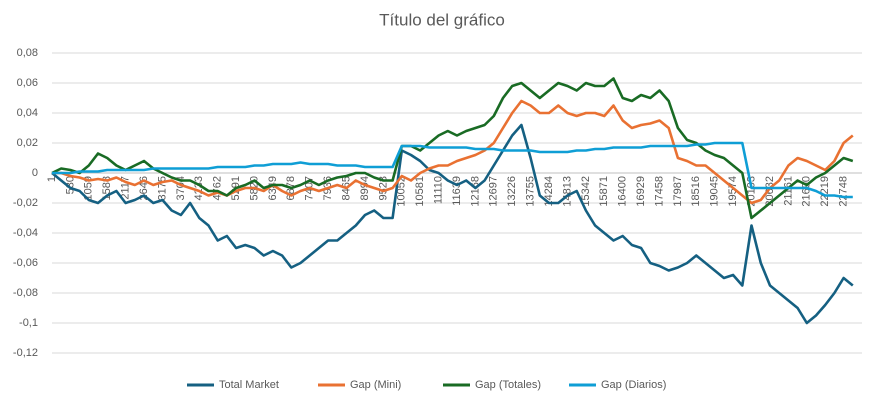  What do you see at coordinates (633, 385) in the screenshot?
I see `legend-label: Gap (Diarios)` at bounding box center [633, 385].